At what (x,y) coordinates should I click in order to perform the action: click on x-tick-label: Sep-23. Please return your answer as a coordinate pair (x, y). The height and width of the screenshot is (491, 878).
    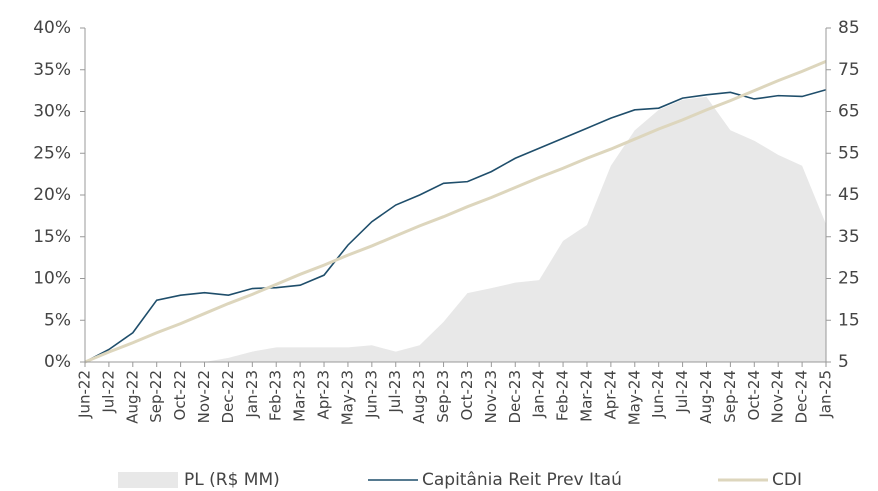
    Looking at the image, I should click on (443, 396).